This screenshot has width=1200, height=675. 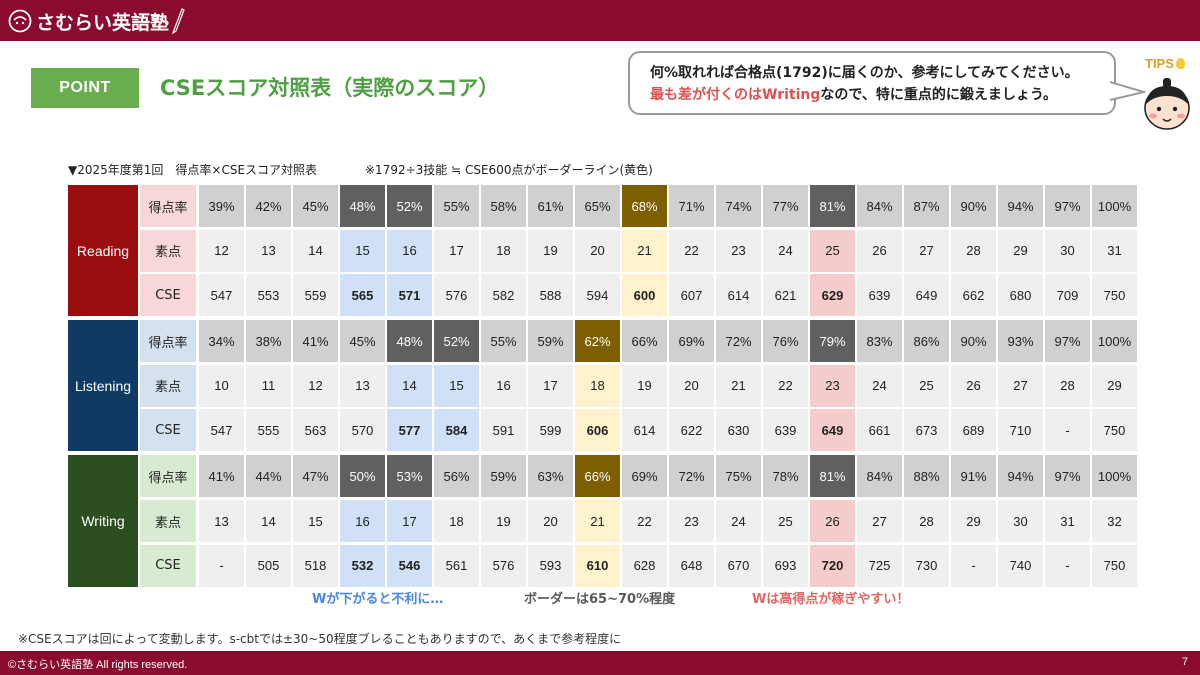 What do you see at coordinates (362, 295) in the screenshot?
I see `table-cell: 565` at bounding box center [362, 295].